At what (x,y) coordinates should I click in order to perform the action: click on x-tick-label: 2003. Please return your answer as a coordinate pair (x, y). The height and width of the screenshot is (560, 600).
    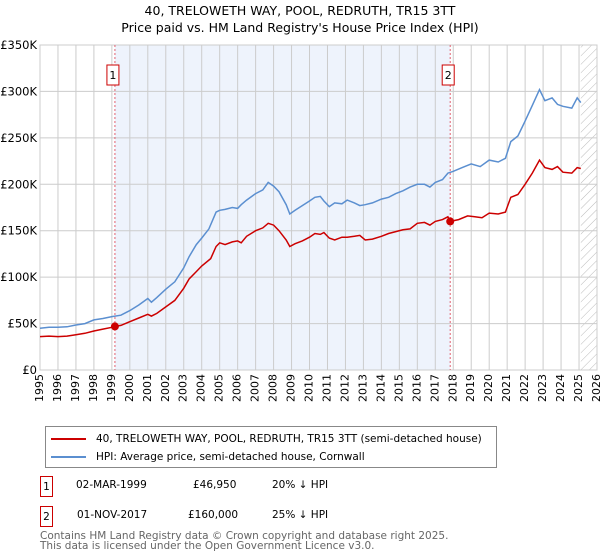
    Looking at the image, I should click on (183, 388).